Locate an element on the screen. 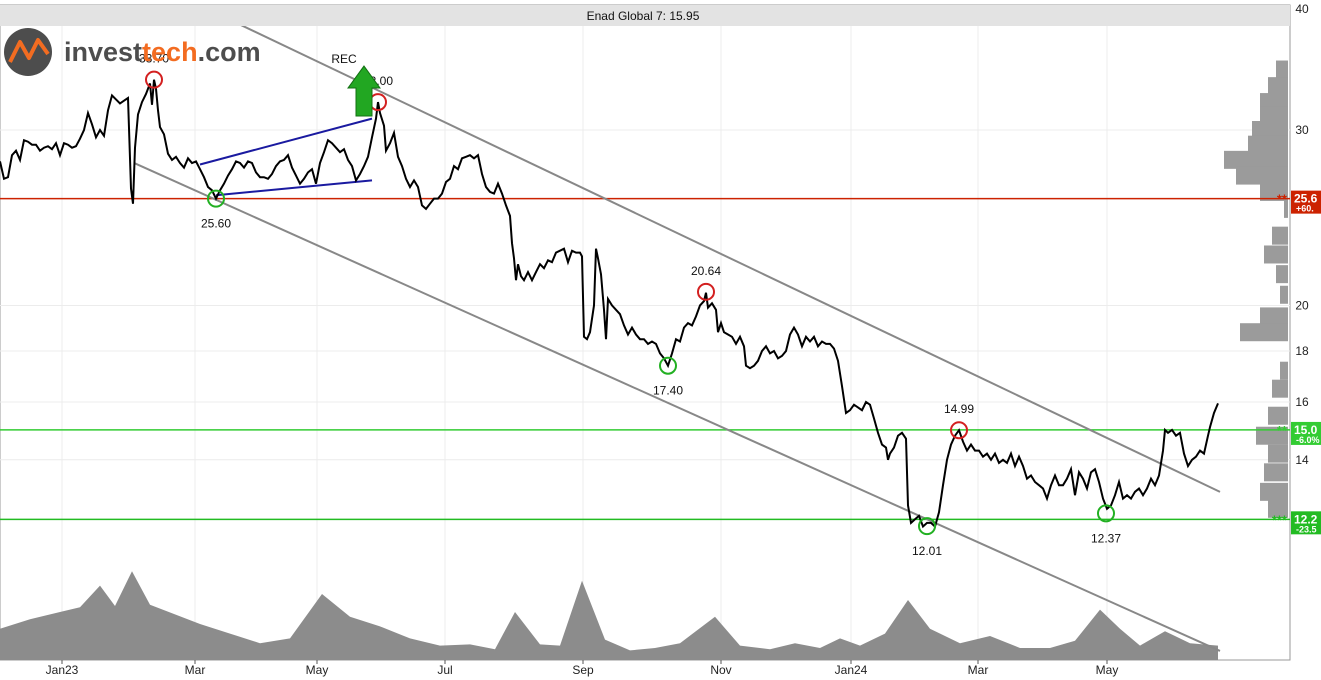  investtech-logo: investtech.com is located at coordinates (132, 52).